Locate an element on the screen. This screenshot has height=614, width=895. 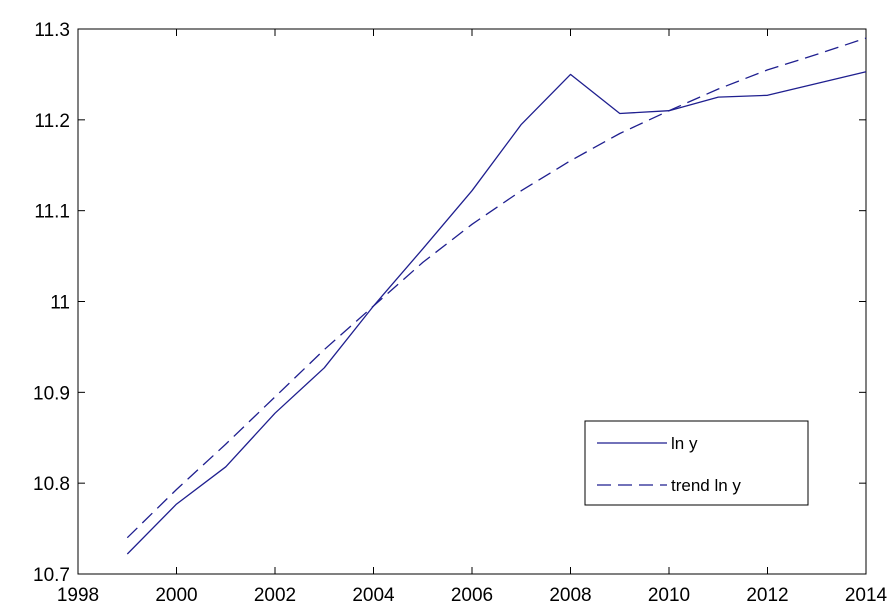
x-tick-label: 1998 is located at coordinates (78, 595).